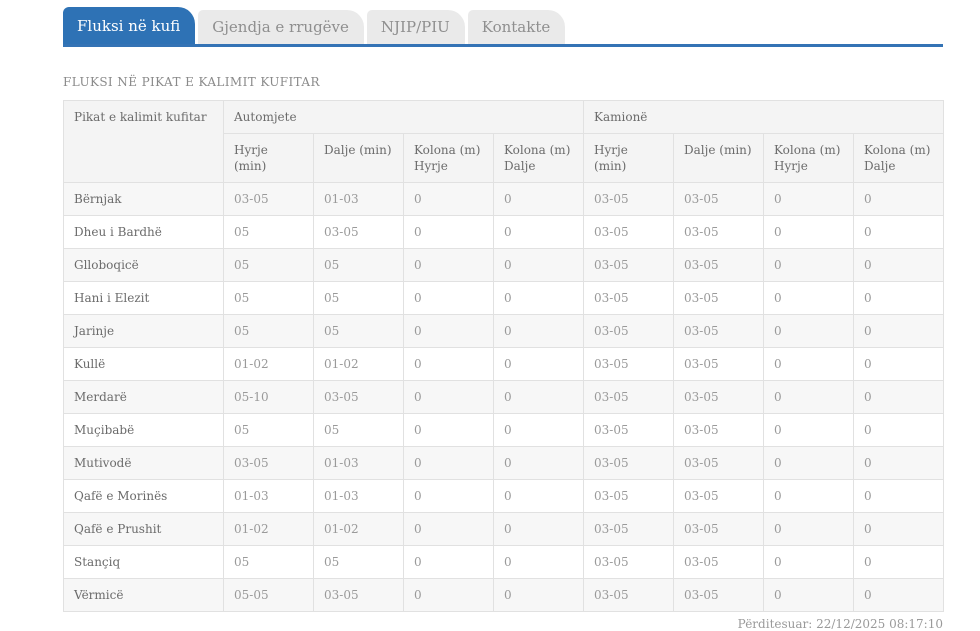 The width and height of the screenshot is (980, 631). I want to click on crossing-point-name: Jarinje, so click(143, 331).